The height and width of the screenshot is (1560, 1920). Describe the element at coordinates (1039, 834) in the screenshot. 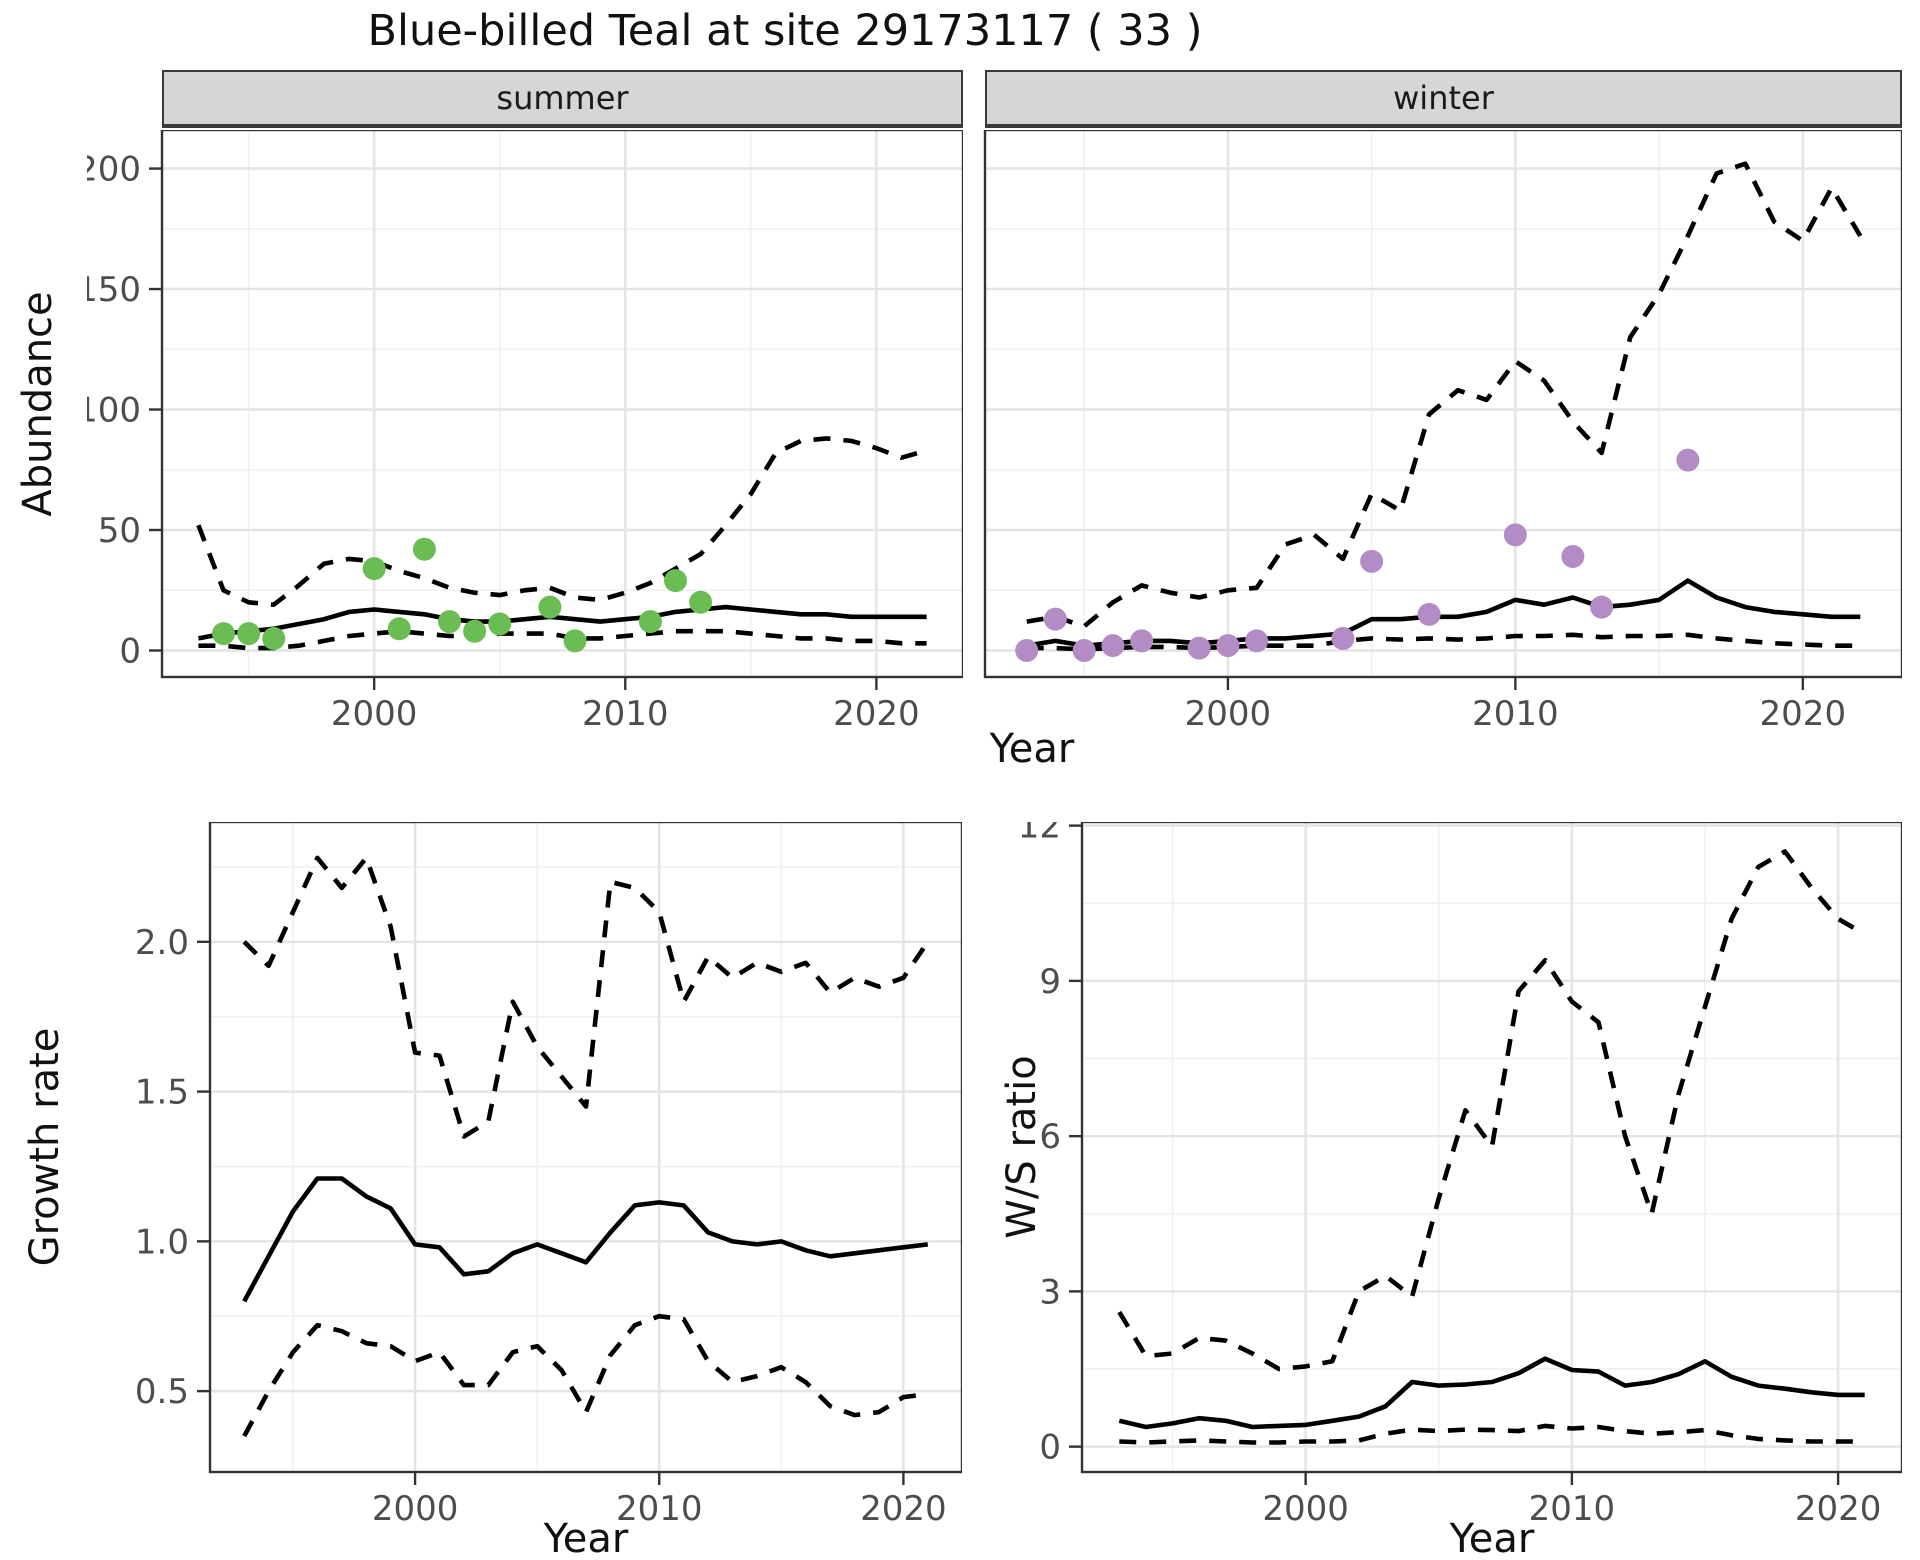

I see `y-axis-tick-label: 12` at that location.